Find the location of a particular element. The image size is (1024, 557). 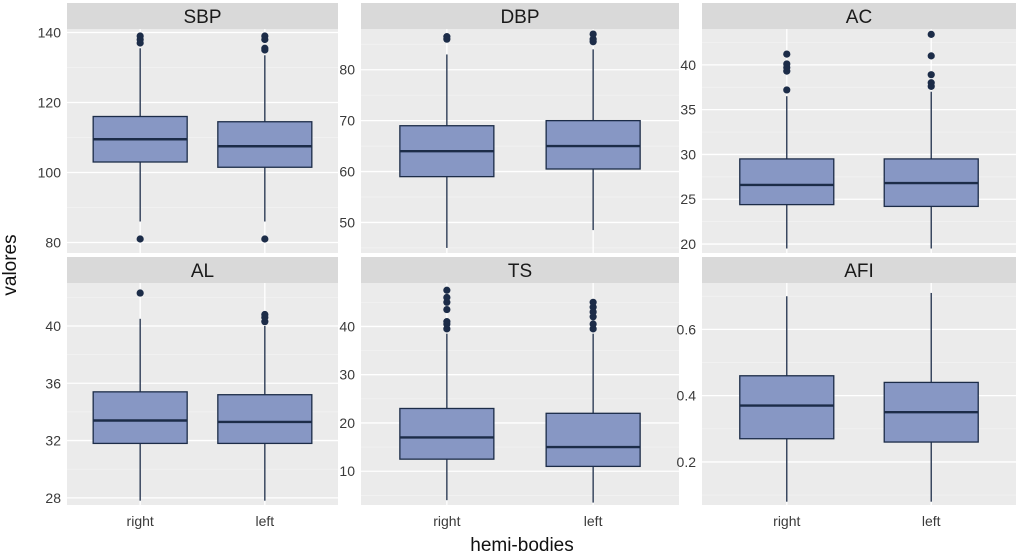

box-dbp-left is located at coordinates (593, 130).